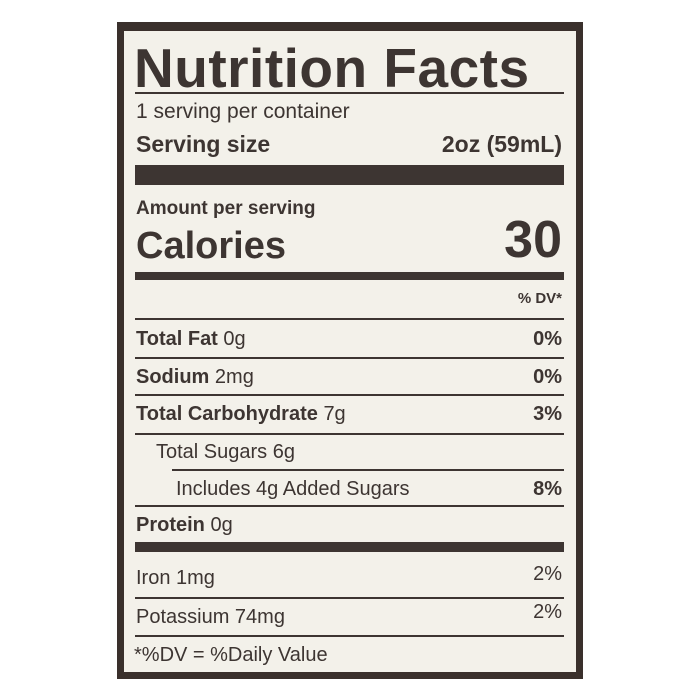 This screenshot has width=700, height=700. What do you see at coordinates (226, 208) in the screenshot?
I see `amount-per-serving: Amount per serving` at bounding box center [226, 208].